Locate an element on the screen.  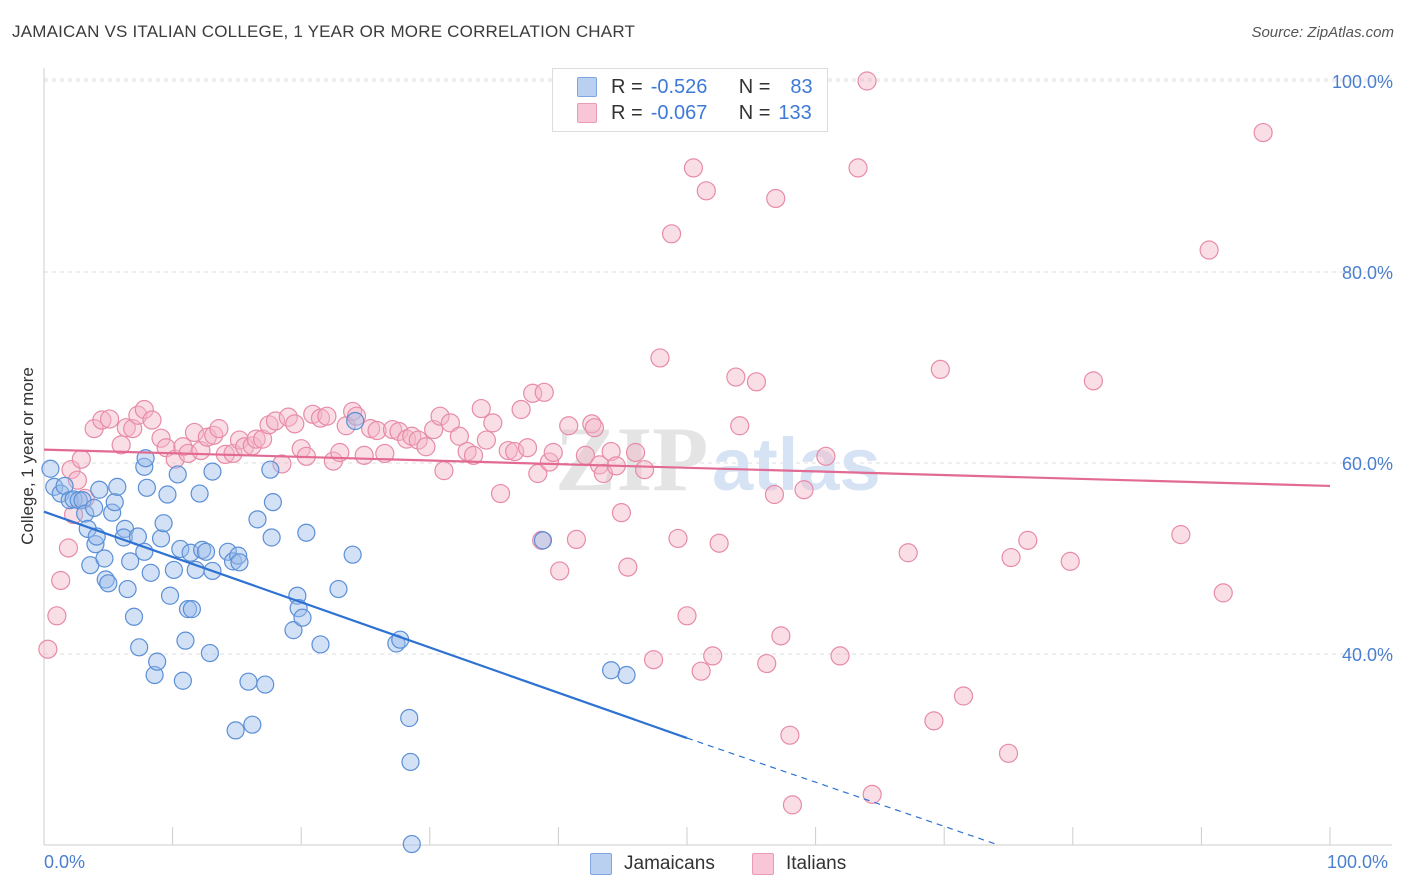
legend-row-italians: R = -0.067 N = 133 is located at coordinates (694, 113).